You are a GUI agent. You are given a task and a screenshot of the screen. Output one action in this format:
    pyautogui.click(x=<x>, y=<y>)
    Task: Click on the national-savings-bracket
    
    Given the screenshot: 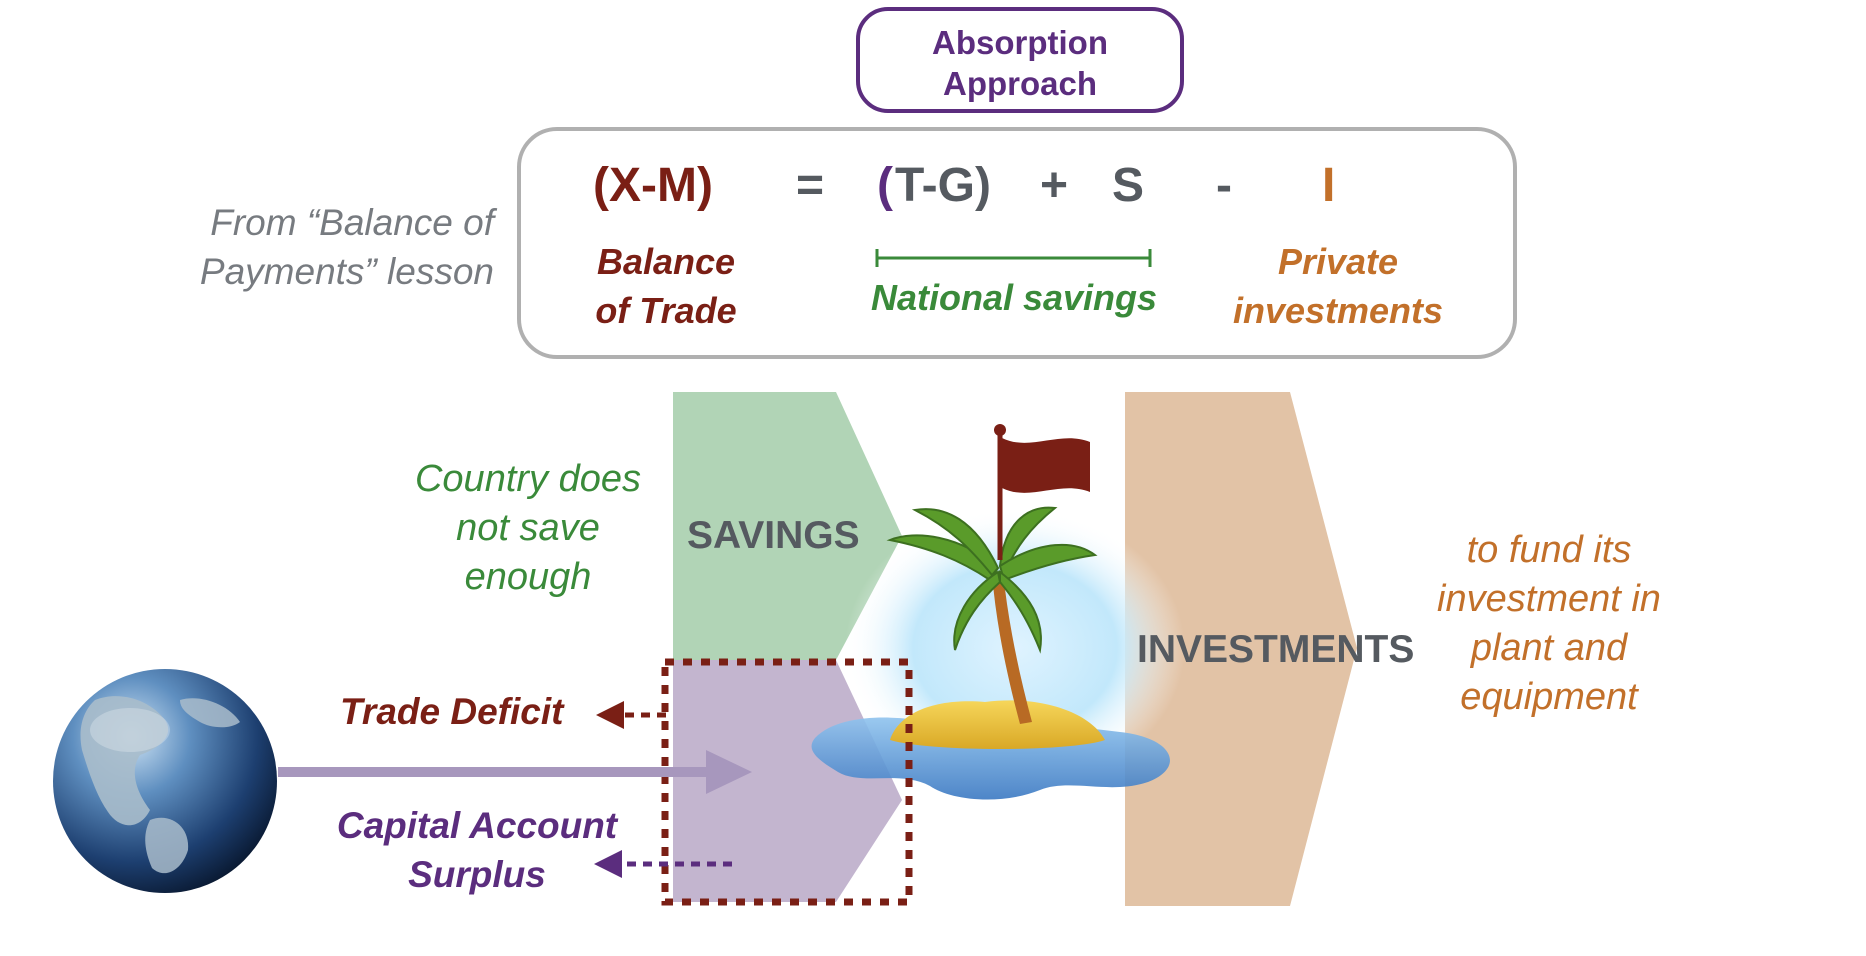 What is the action you would take?
    pyautogui.click(x=1013, y=258)
    